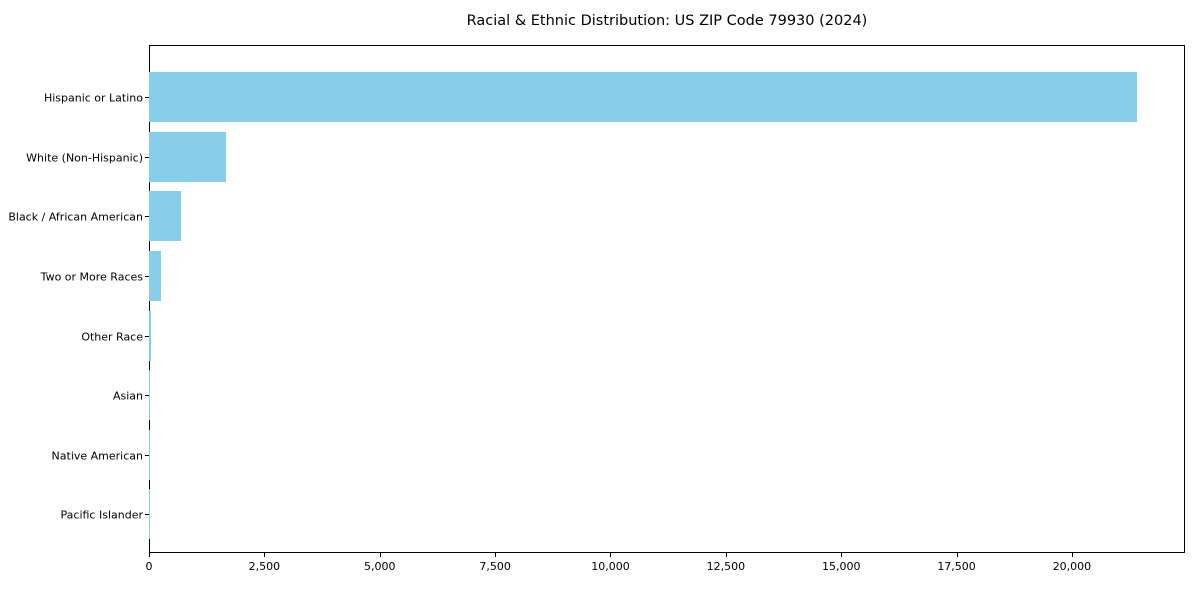 The width and height of the screenshot is (1200, 600). What do you see at coordinates (165, 216) in the screenshot?
I see `bar-black-african-american` at bounding box center [165, 216].